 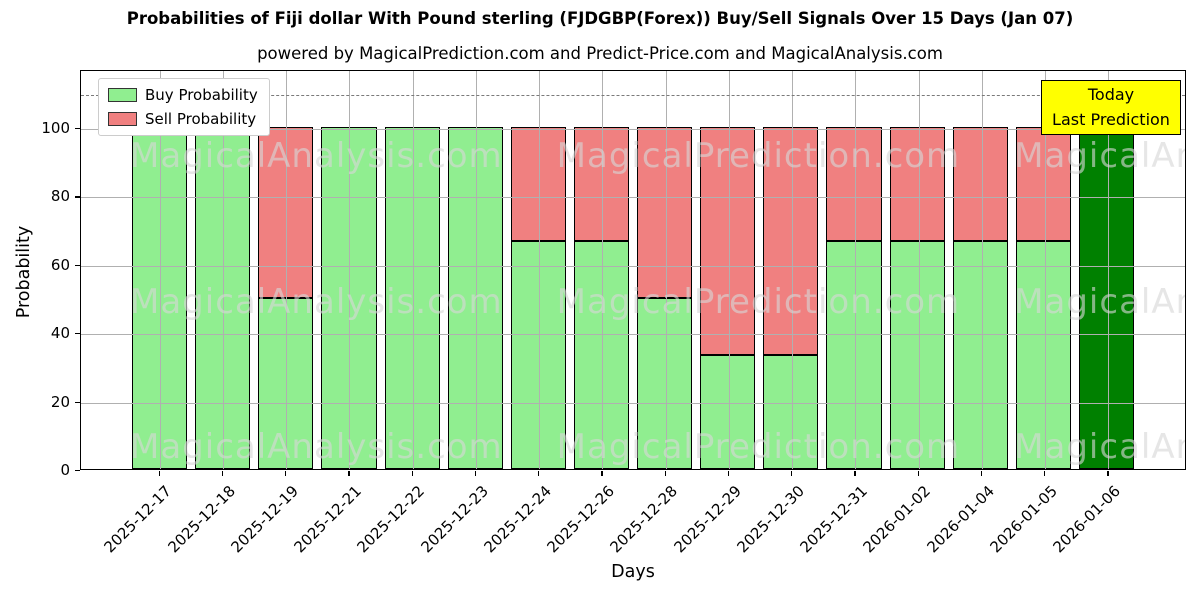 What do you see at coordinates (328, 519) in the screenshot?
I see `x-tick-label-2025-12-21: 2025-12-21` at bounding box center [328, 519].